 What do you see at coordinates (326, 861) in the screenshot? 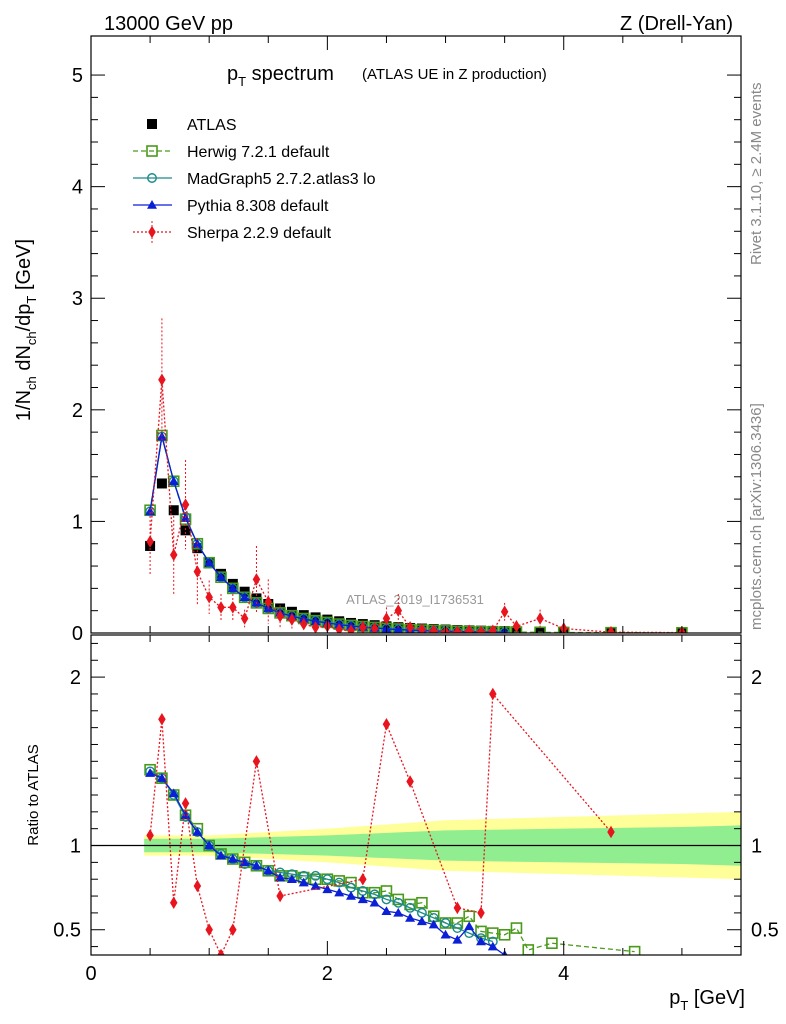
I see `ratio-series-pythia-8-308-default` at bounding box center [326, 861].